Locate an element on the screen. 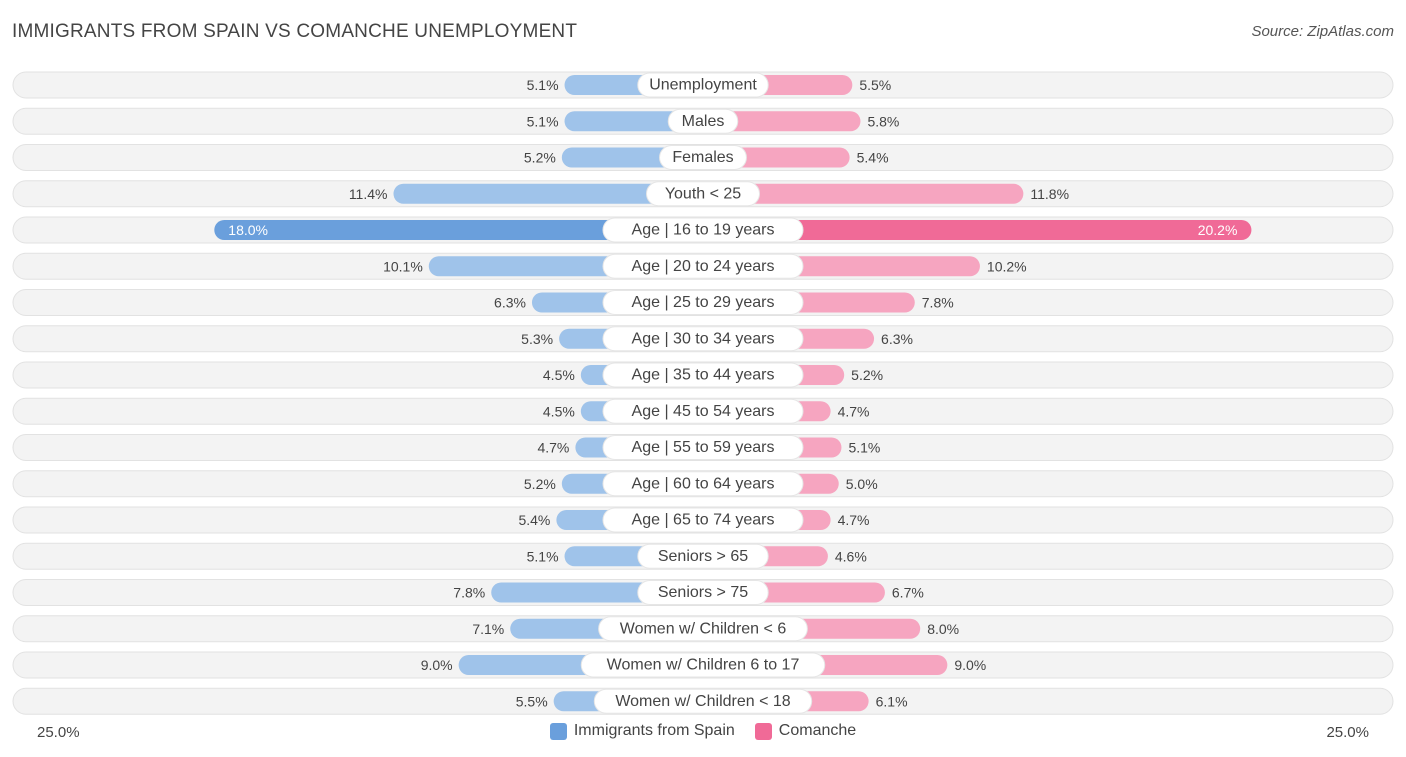  category-label: Age | 65 to 74 years is located at coordinates (703, 520).